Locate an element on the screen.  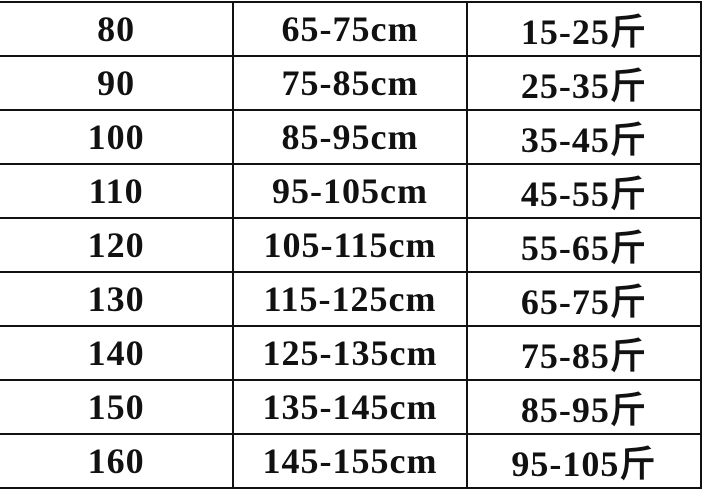
size-cell: 120 is located at coordinates (117, 245).